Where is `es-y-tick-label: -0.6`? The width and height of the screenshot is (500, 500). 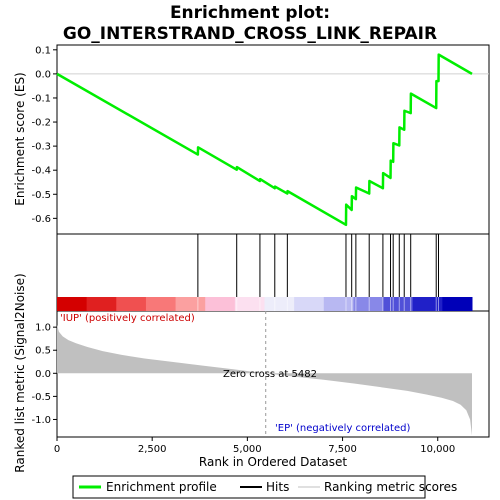 es-y-tick-label: -0.6 is located at coordinates (41, 219).